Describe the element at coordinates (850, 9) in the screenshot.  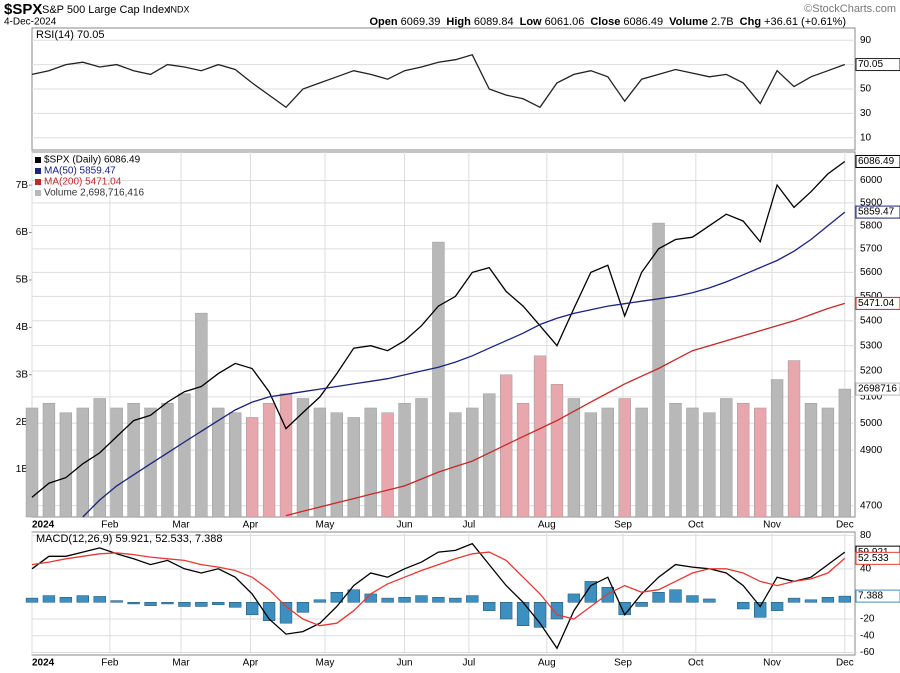
I see `source: ©StockCharts.com` at that location.